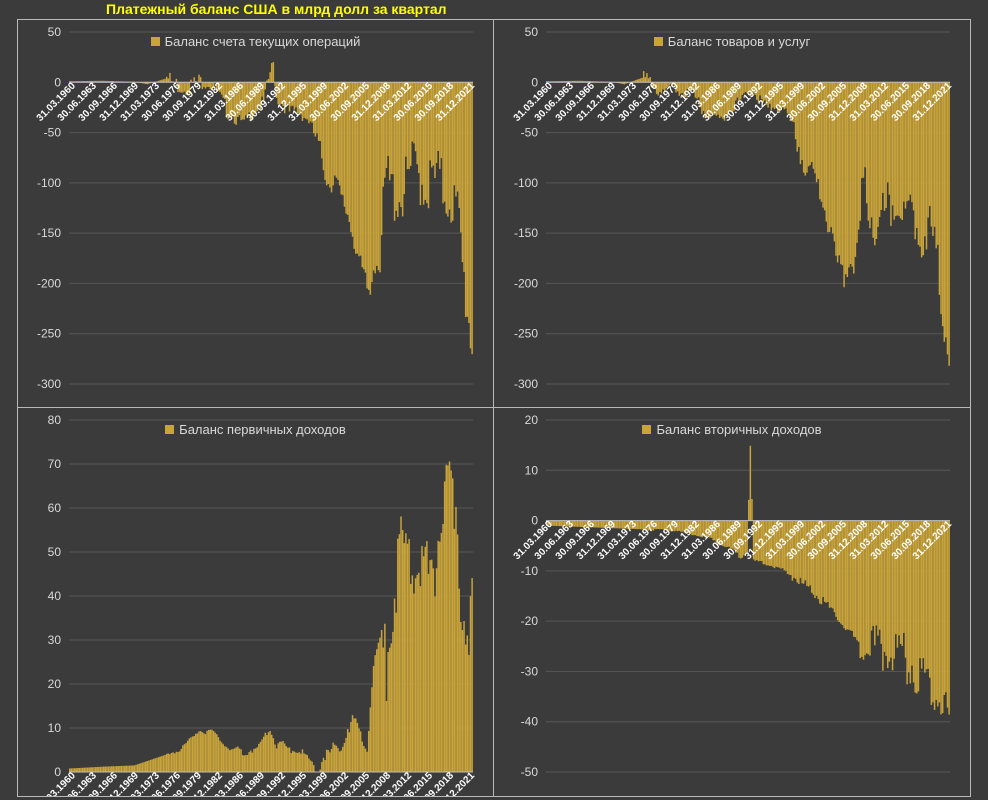 The image size is (988, 800). What do you see at coordinates (271, 208) in the screenshot?
I see `bars` at bounding box center [271, 208].